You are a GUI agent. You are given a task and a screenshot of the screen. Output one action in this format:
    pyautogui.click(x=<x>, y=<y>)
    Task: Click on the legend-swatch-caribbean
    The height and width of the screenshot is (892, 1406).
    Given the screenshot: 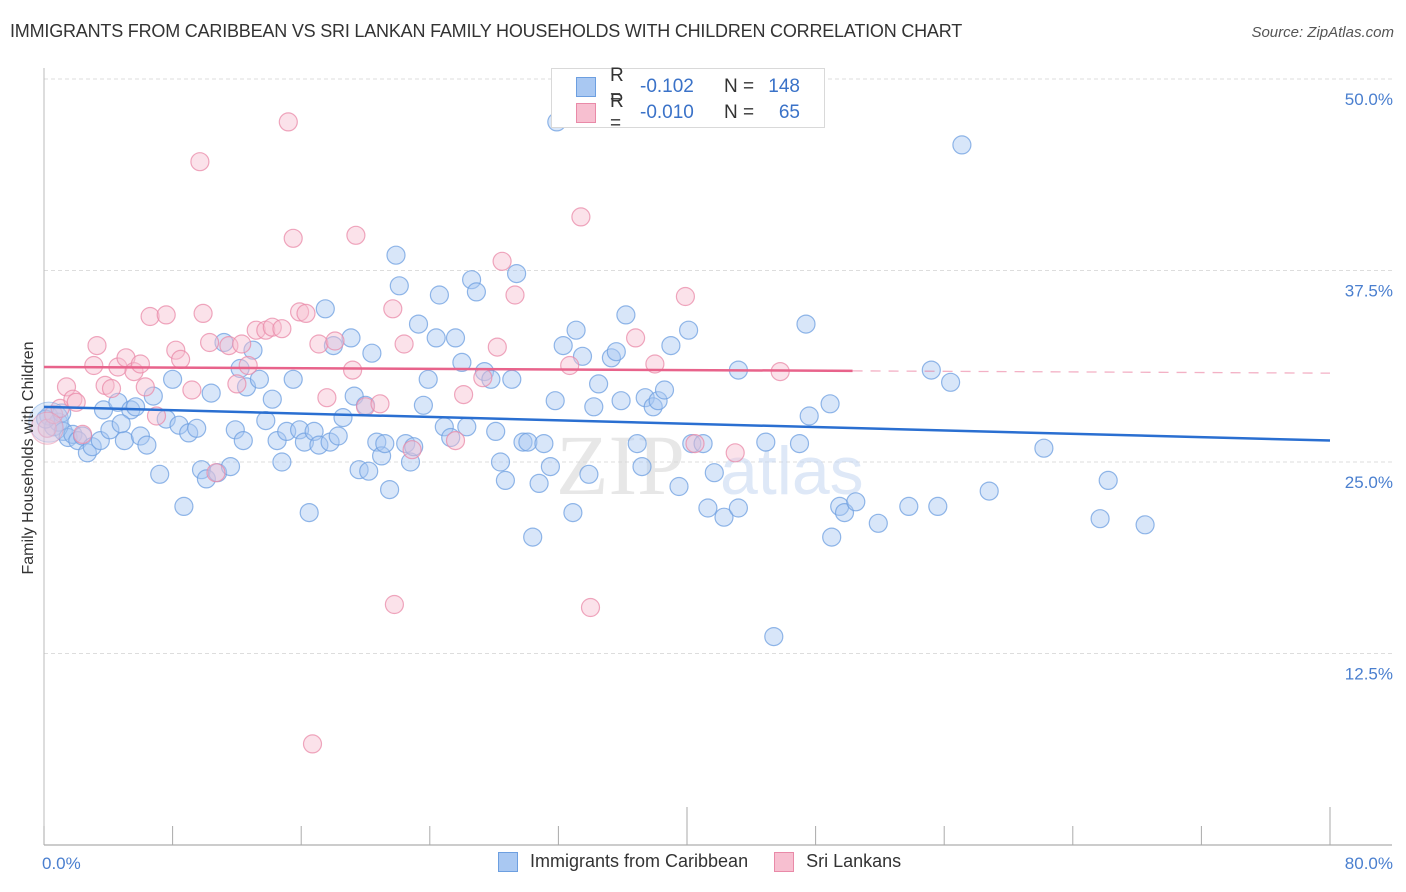 What is the action you would take?
    pyautogui.click(x=586, y=87)
    